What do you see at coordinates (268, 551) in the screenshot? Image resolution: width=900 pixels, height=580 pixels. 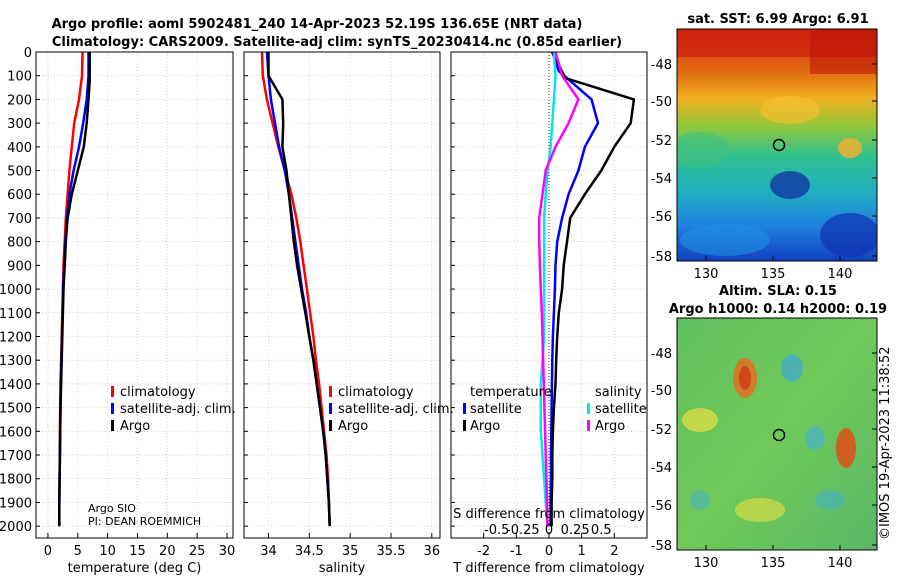 I see `x-tick-label: 34` at bounding box center [268, 551].